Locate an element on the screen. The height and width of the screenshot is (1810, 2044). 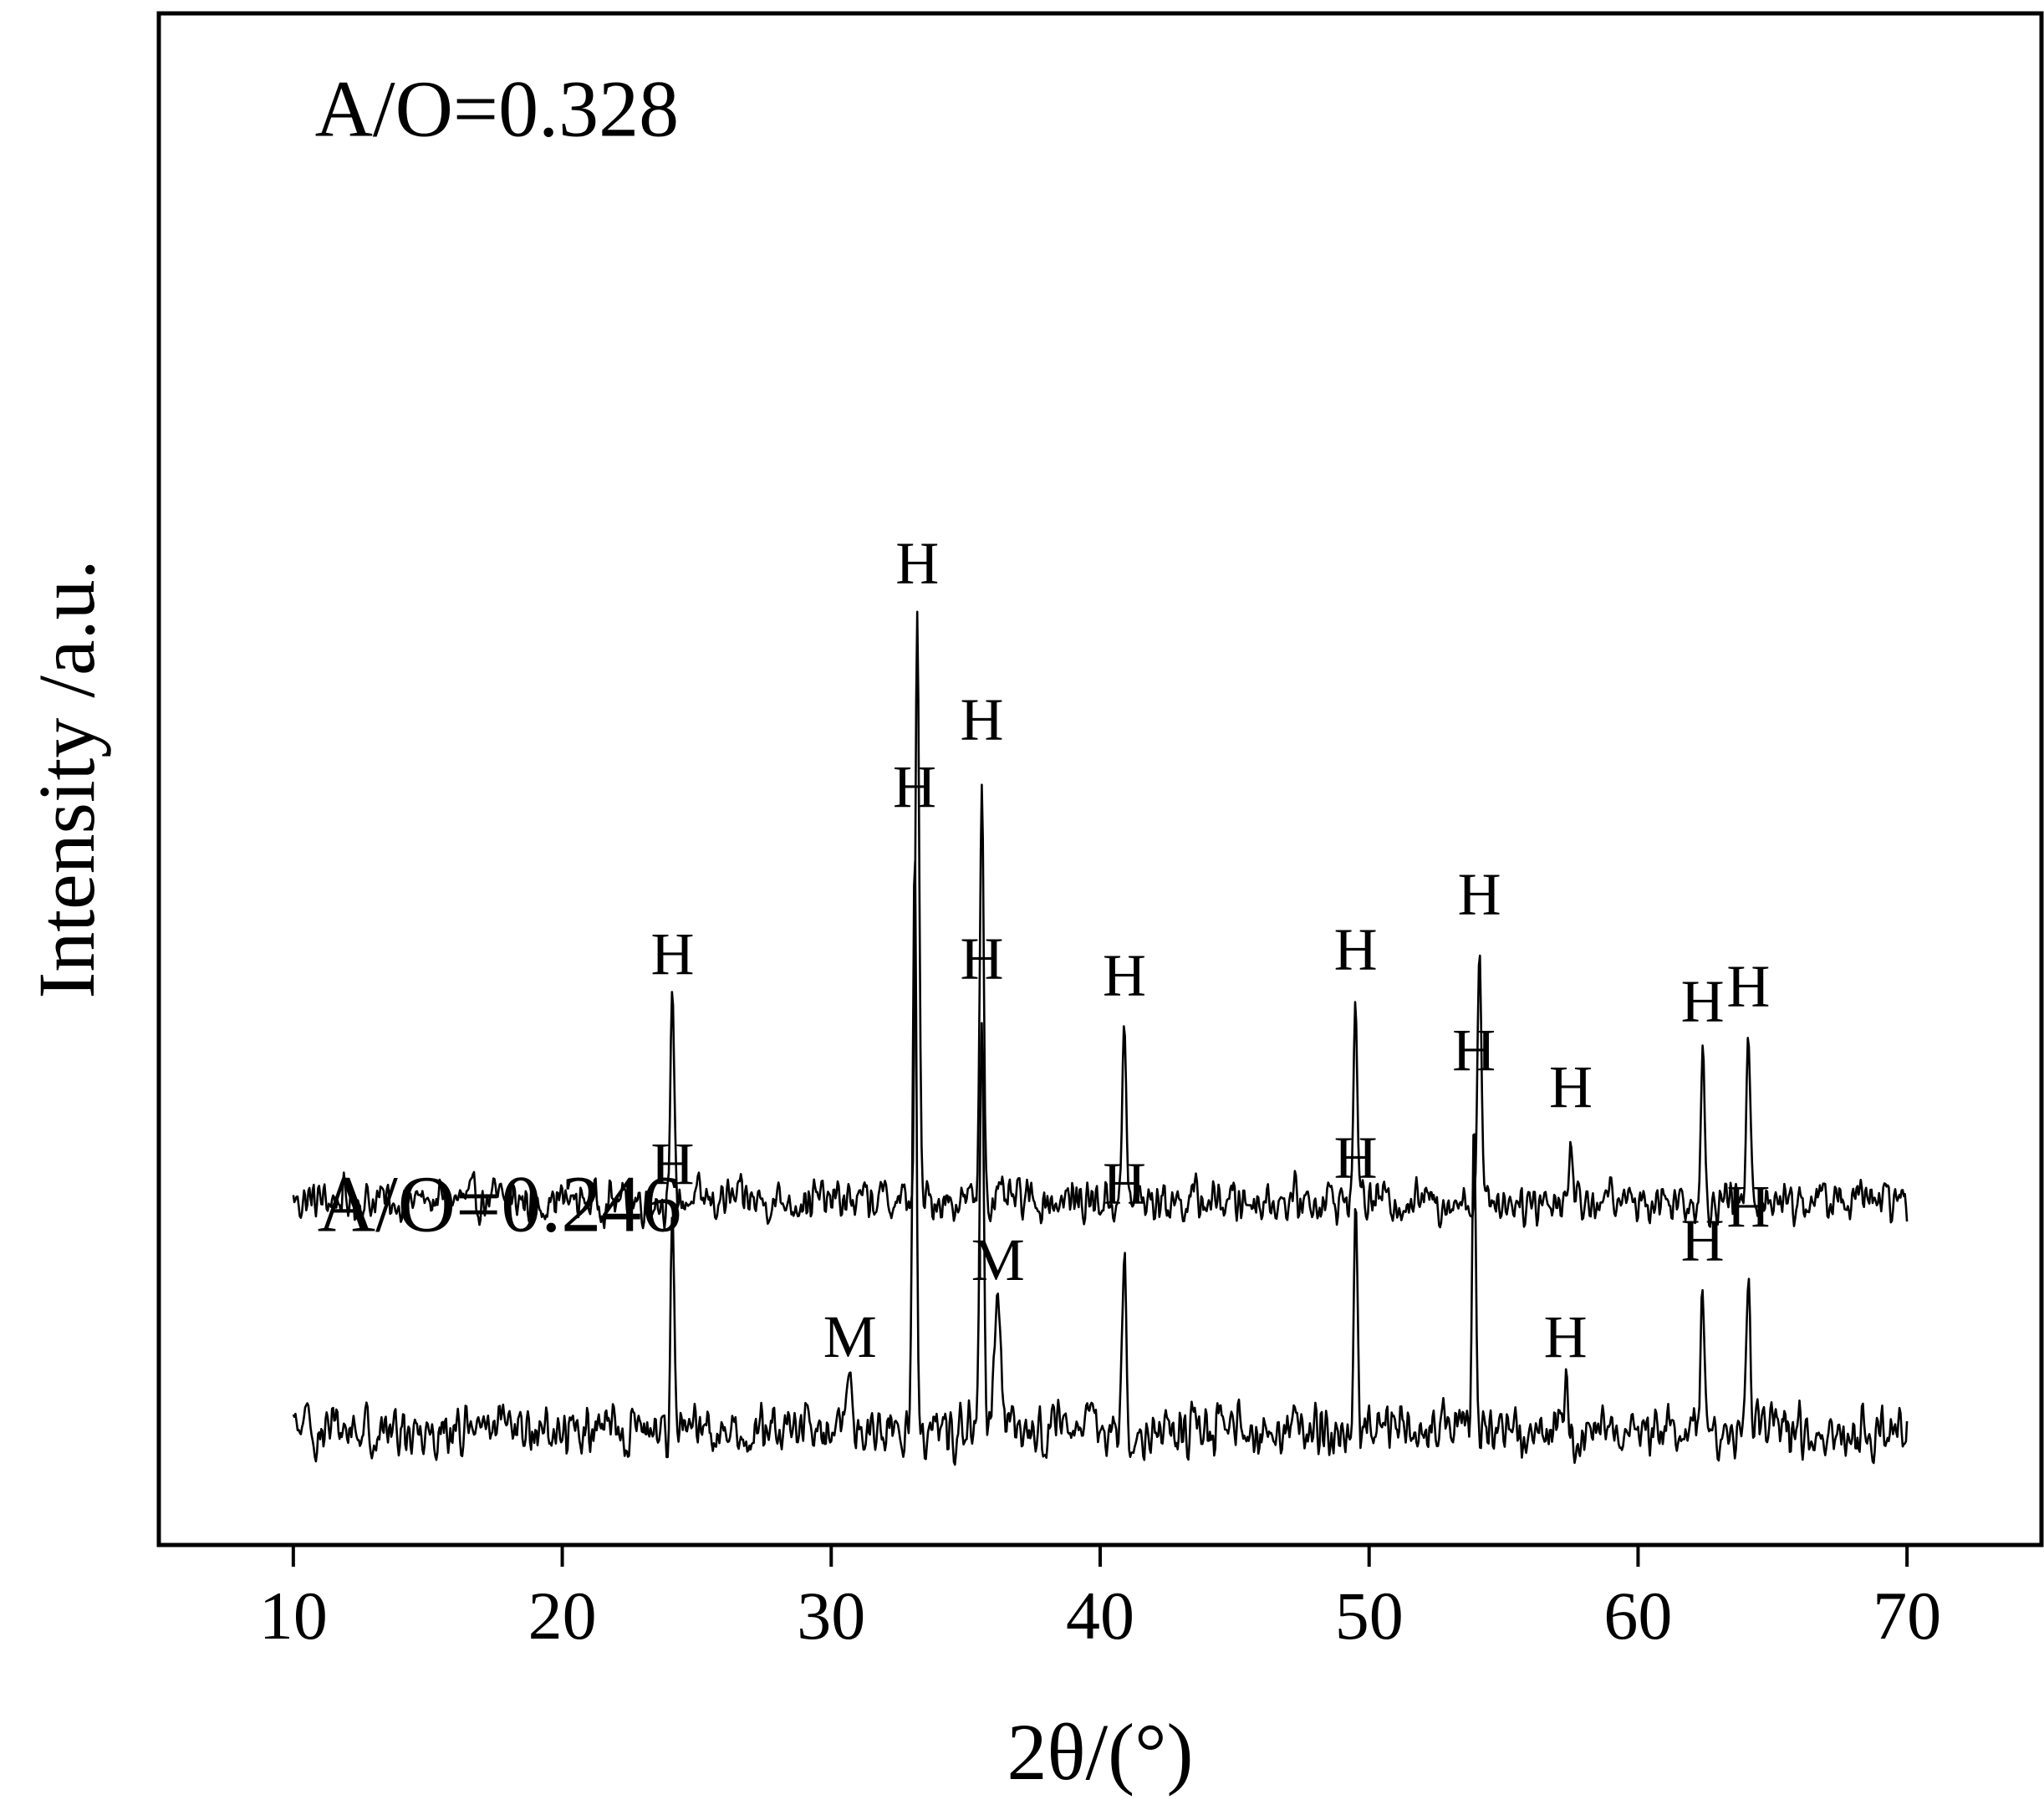
x-tick-label: 10 is located at coordinates (293, 1616).